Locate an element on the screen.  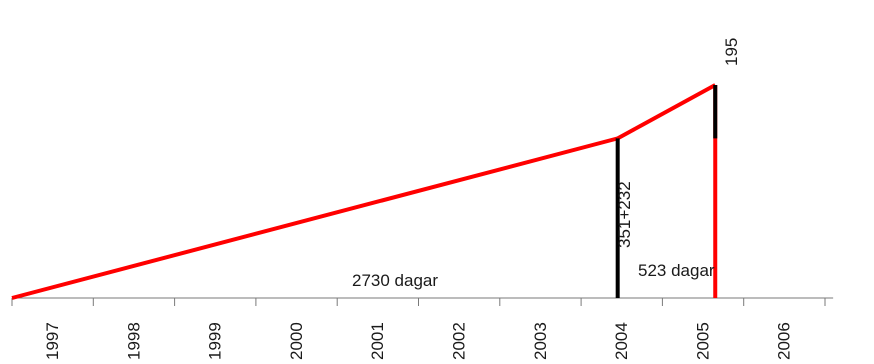
x-tick-label: 1999 is located at coordinates (215, 341).